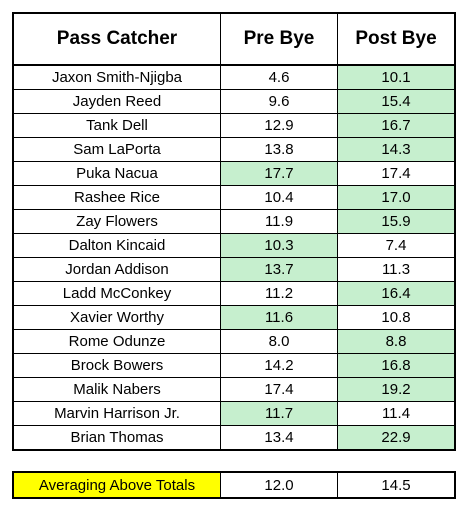 This screenshot has width=462, height=517. I want to click on table-row: Tank Dell 12.9 16.7, so click(234, 125).